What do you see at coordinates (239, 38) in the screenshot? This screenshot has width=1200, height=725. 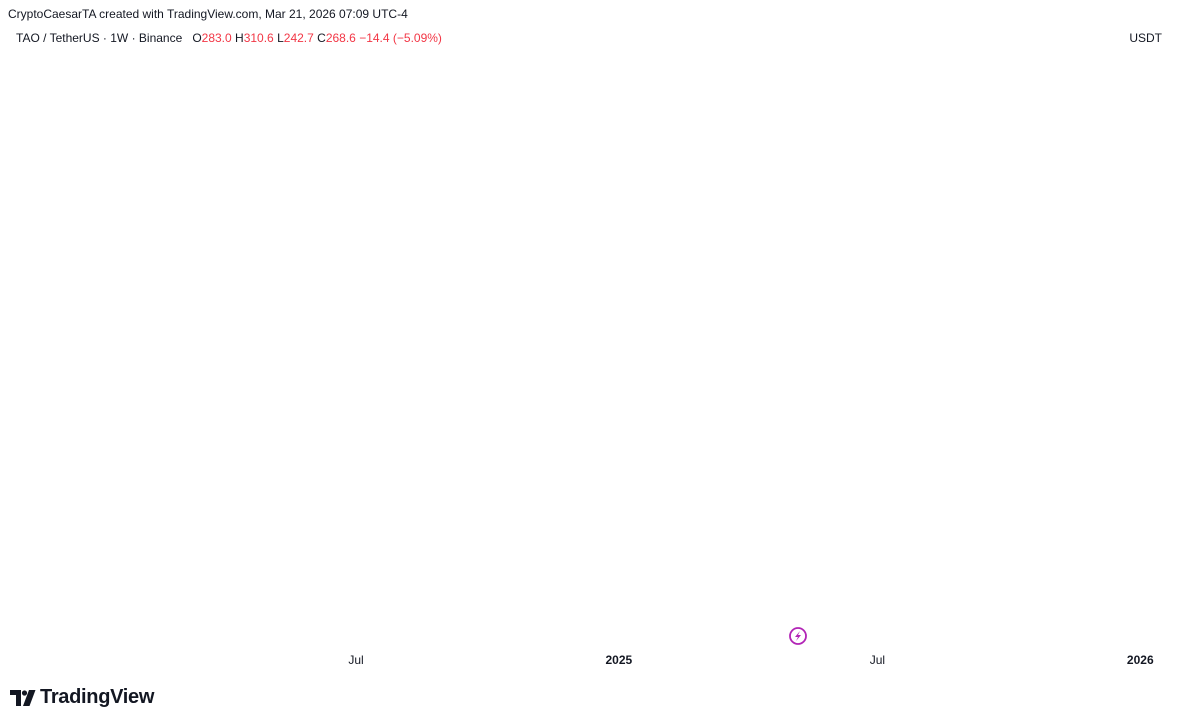 I see `high-label: H` at bounding box center [239, 38].